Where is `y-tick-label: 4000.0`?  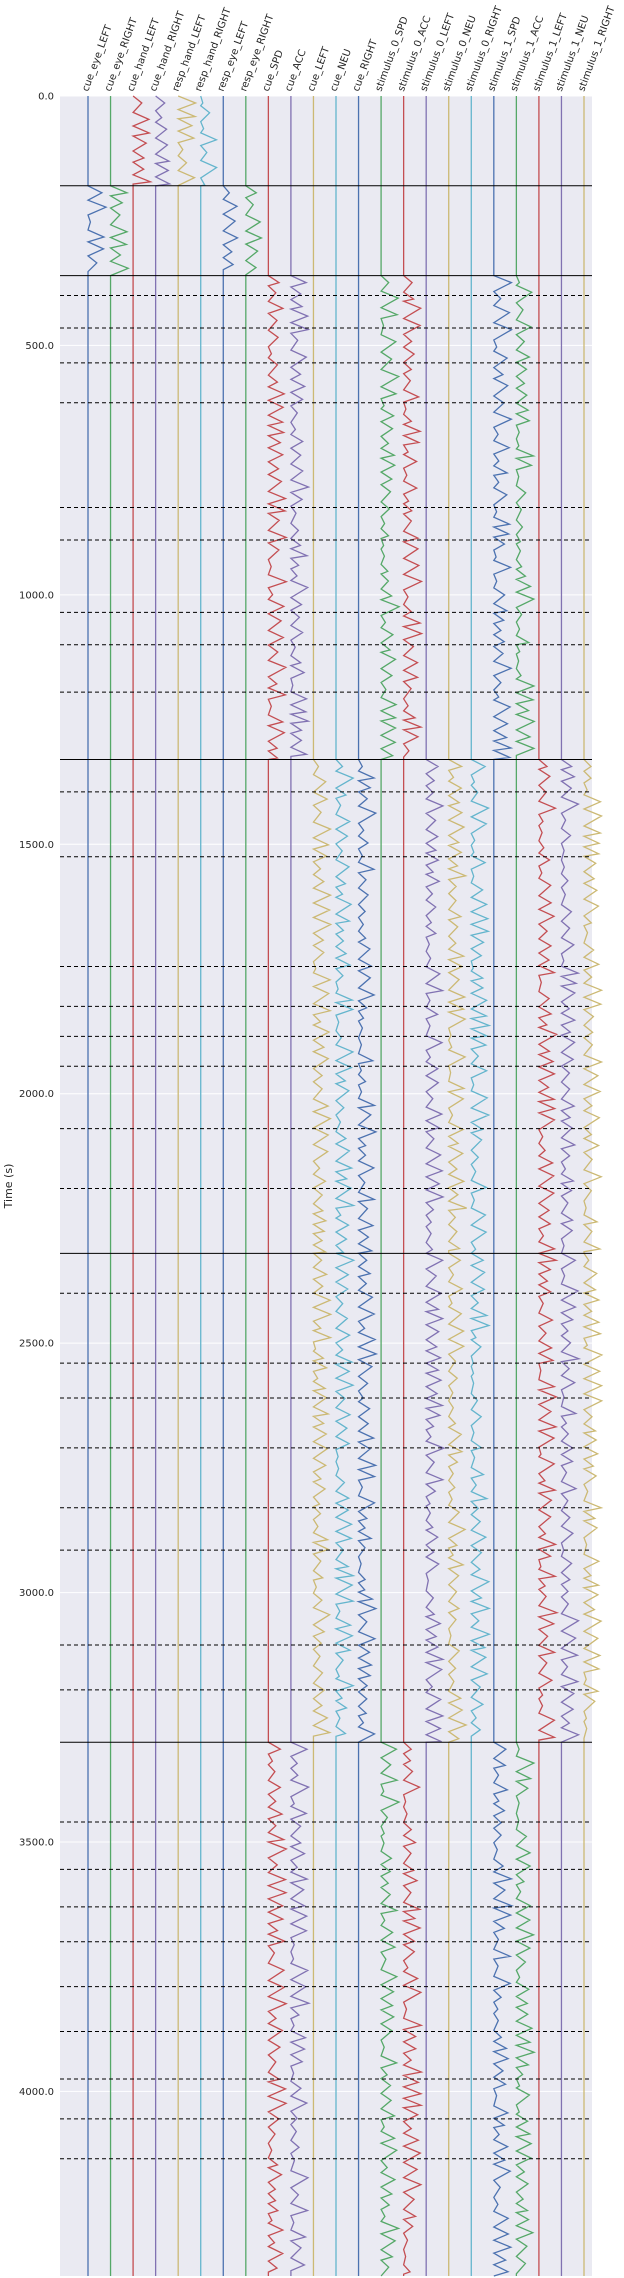 y-tick-label: 4000.0 is located at coordinates (36, 2092).